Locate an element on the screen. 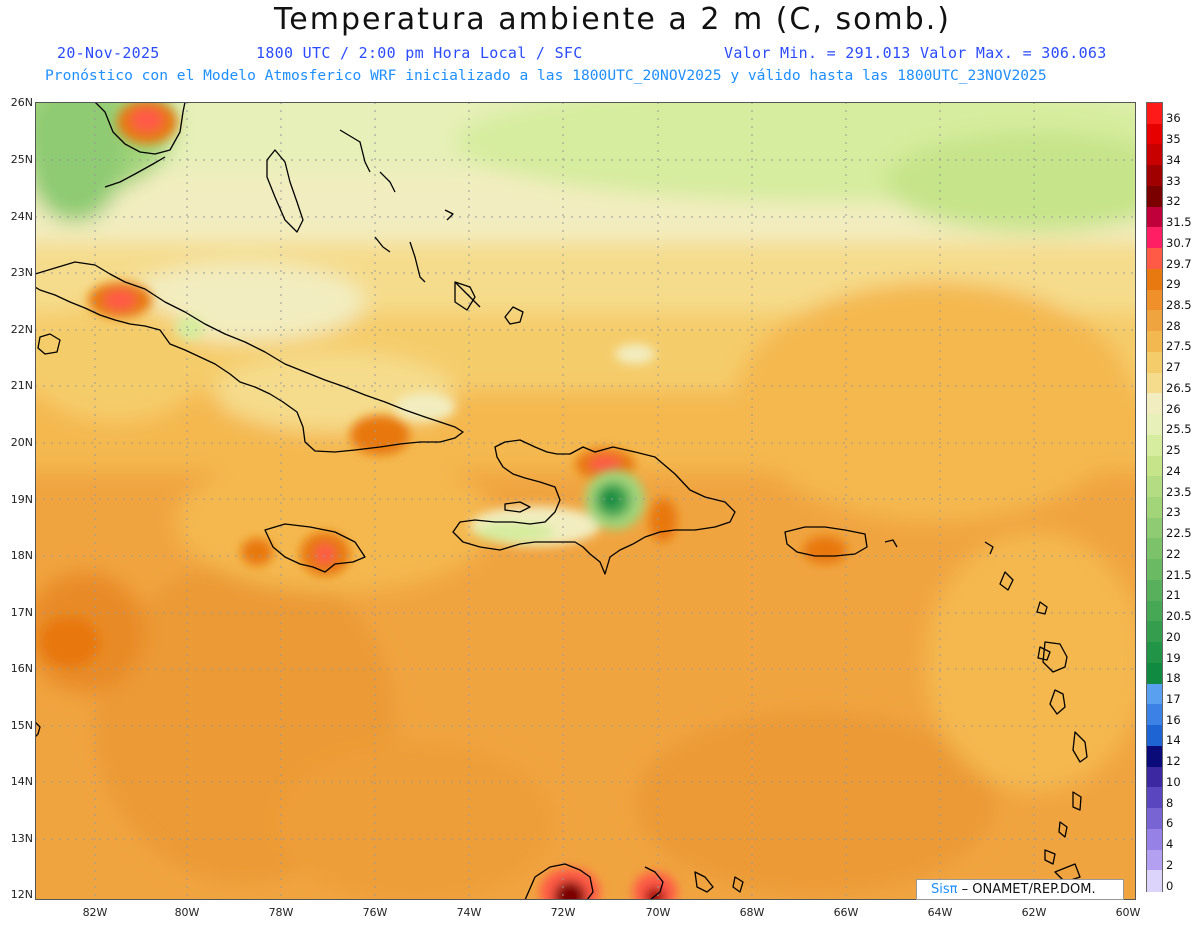 This screenshot has width=1200, height=927. colorbar-label: 33 is located at coordinates (1173, 180).